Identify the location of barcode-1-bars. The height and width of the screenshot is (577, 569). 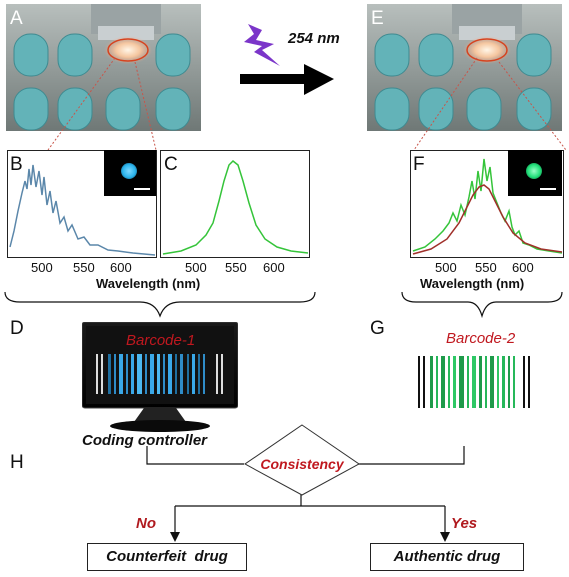
(159, 374).